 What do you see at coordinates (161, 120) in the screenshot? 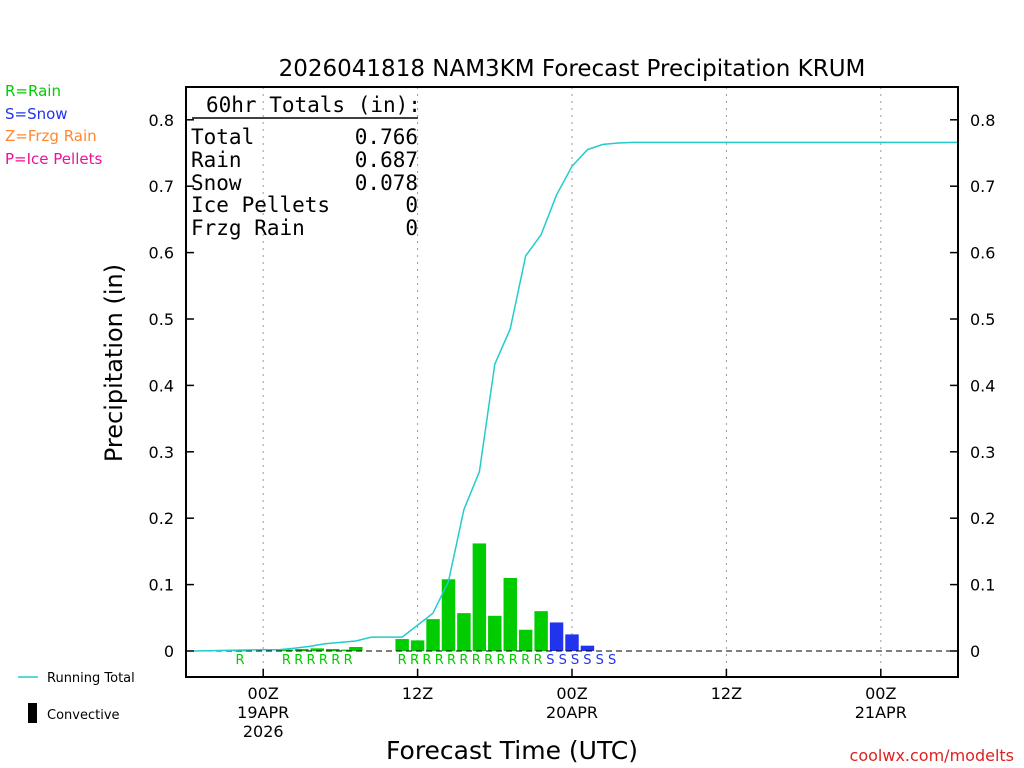
I see `y-tick-label-left: 0.8` at bounding box center [161, 120].